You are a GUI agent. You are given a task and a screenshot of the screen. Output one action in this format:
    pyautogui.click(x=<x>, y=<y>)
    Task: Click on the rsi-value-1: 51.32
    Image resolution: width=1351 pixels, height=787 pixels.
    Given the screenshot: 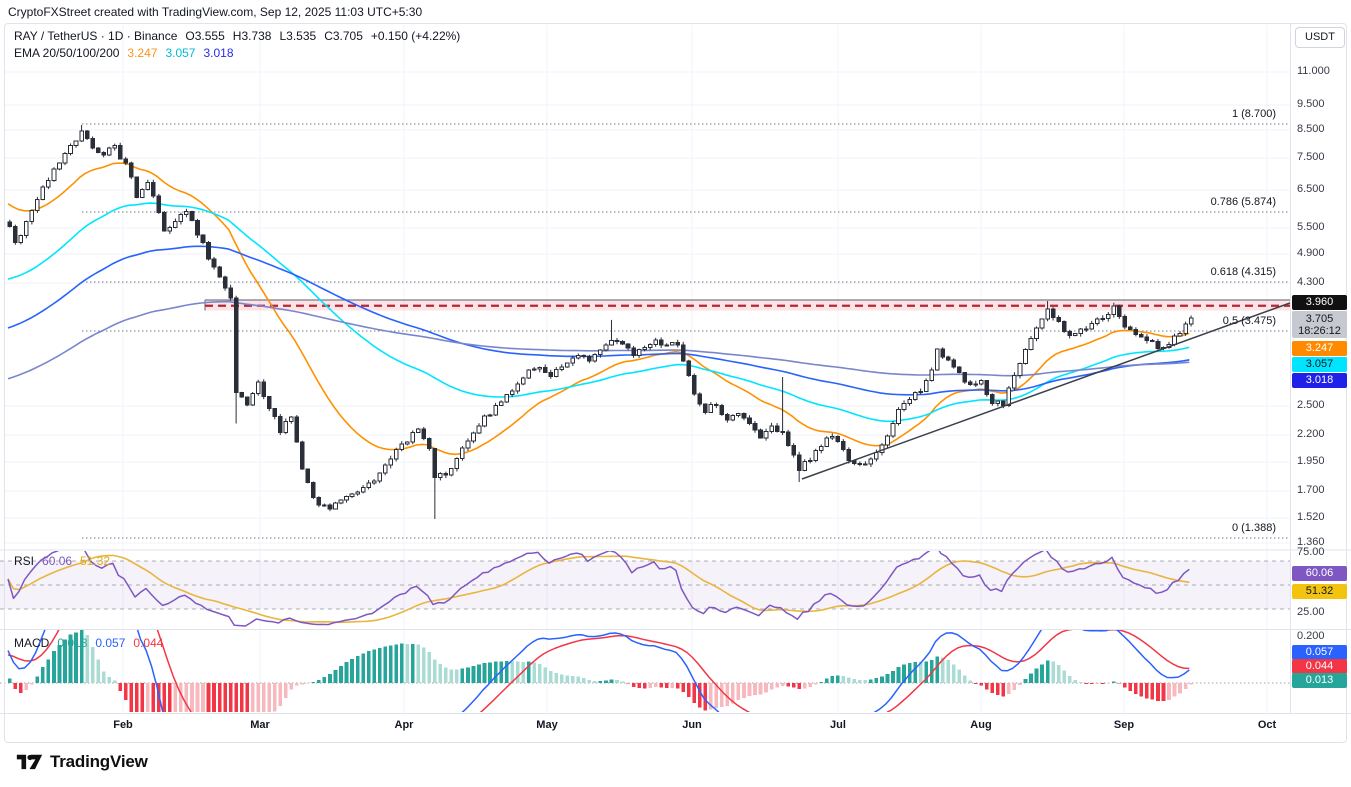 What is the action you would take?
    pyautogui.click(x=95, y=561)
    